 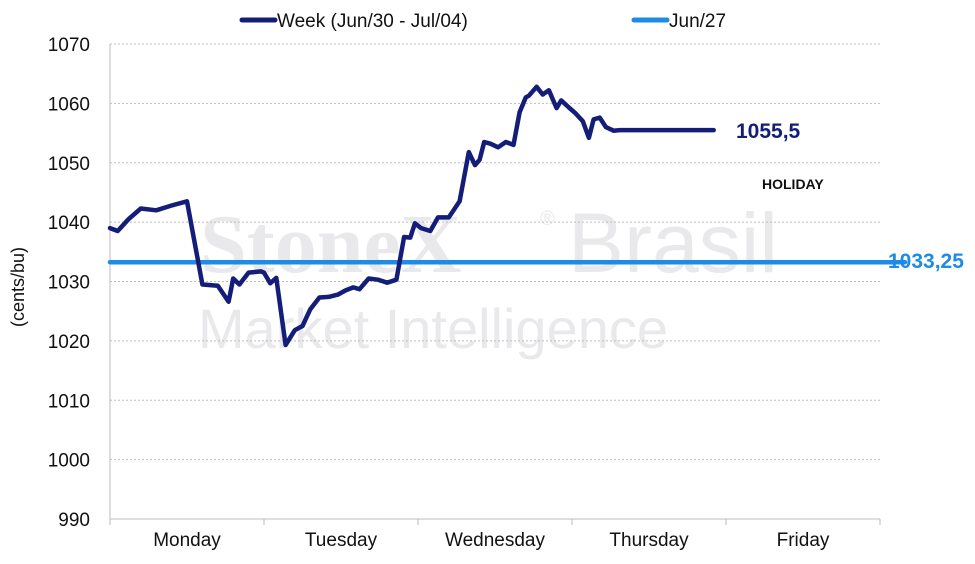 I want to click on x-tick-label-tuesday: Tuesday, so click(x=341, y=540).